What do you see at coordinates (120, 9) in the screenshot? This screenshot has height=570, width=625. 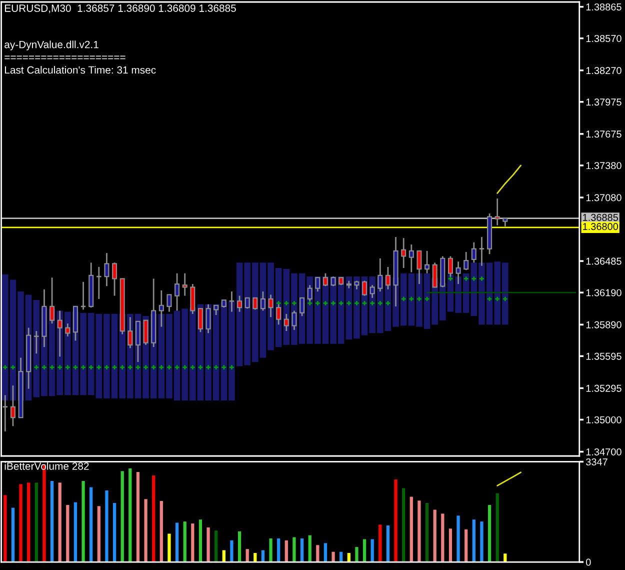 I see `chart-title: EURUSD,M30 1.36857 1.36890 1.36809 1.36885` at bounding box center [120, 9].